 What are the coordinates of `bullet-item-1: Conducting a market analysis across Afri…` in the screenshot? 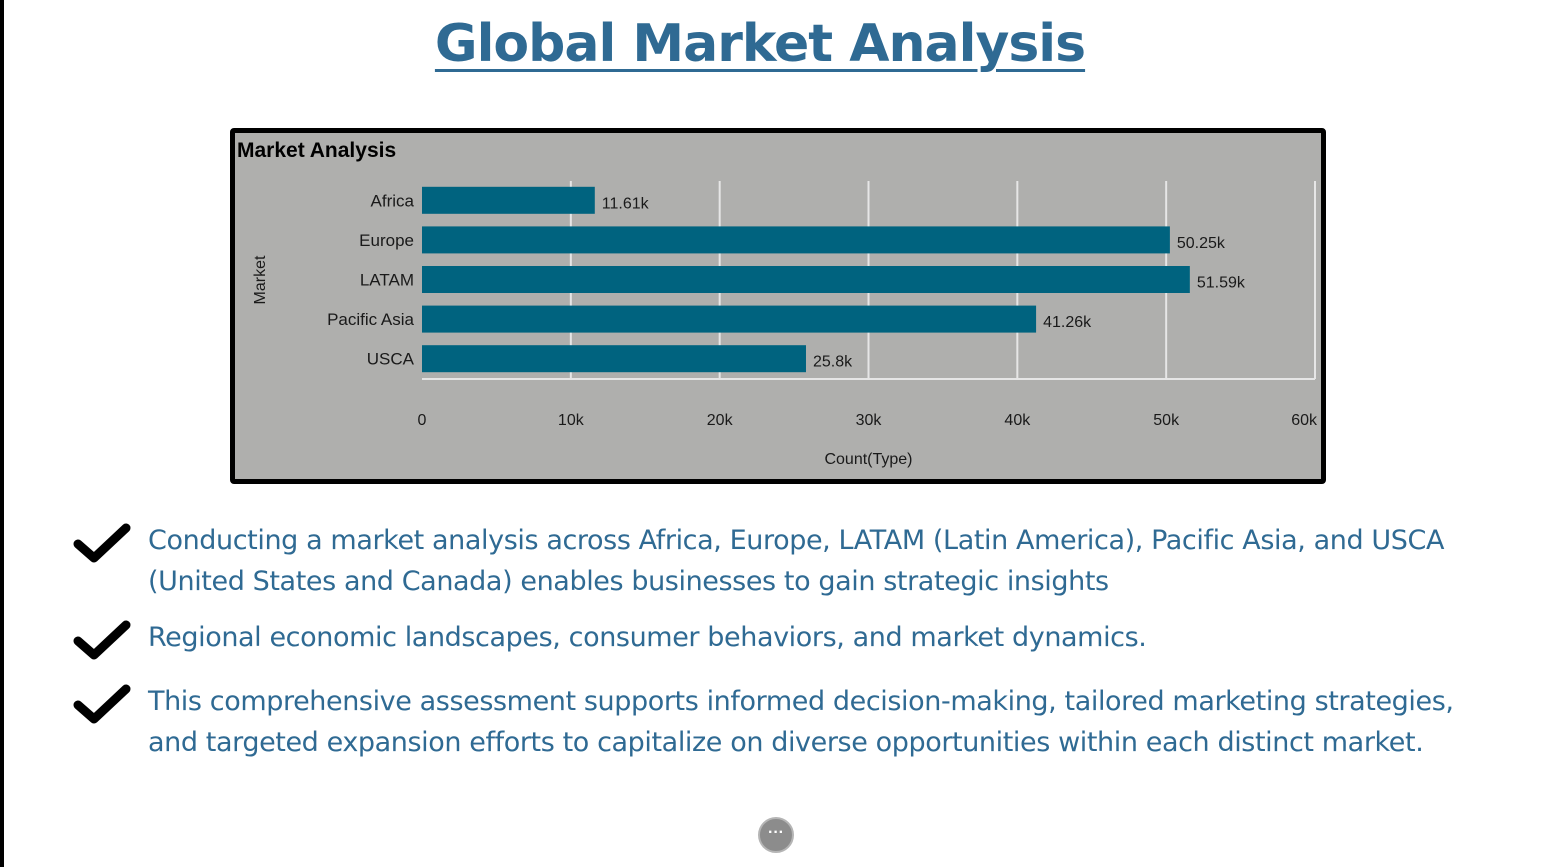 It's located at (790, 561).